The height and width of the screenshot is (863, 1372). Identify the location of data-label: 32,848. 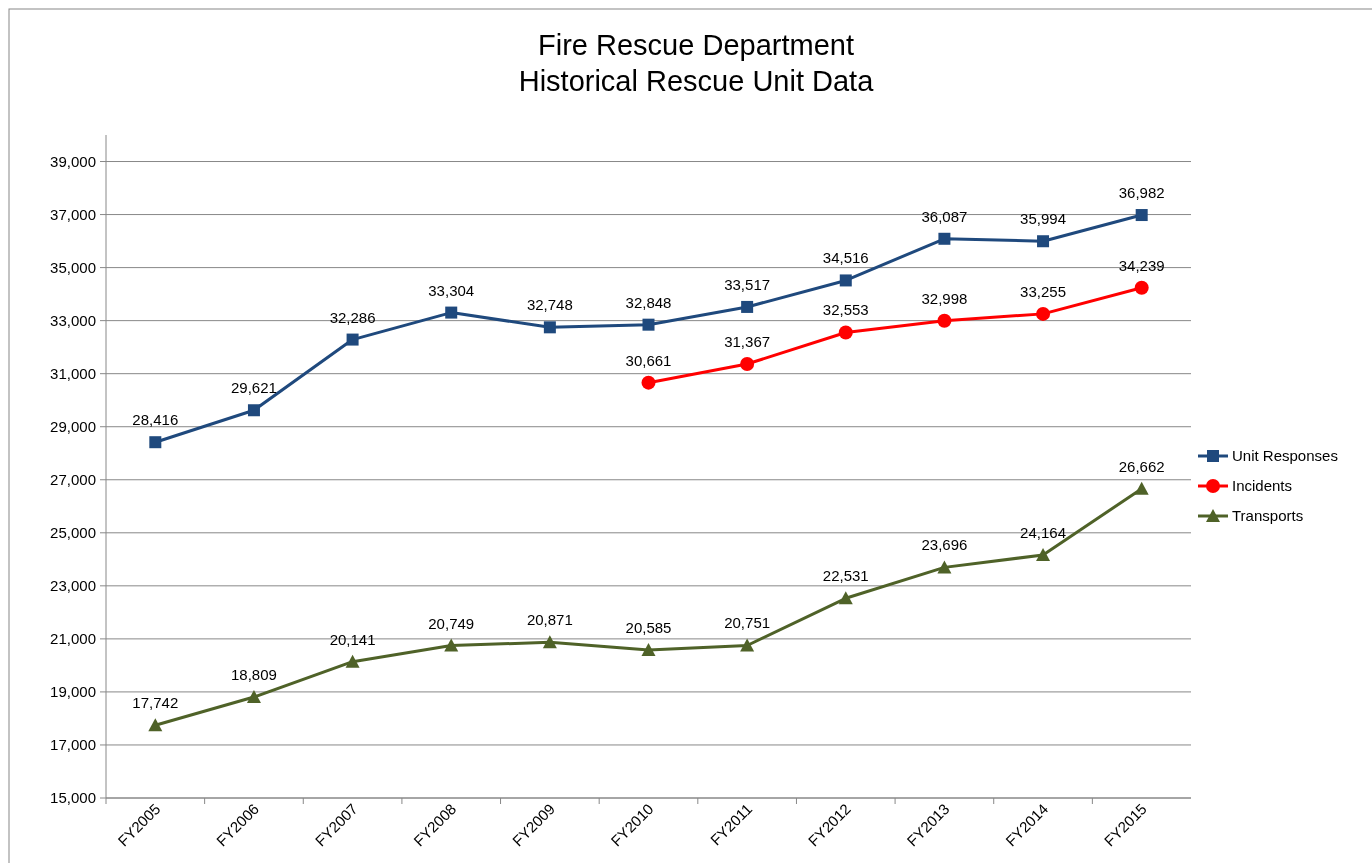
(648, 302).